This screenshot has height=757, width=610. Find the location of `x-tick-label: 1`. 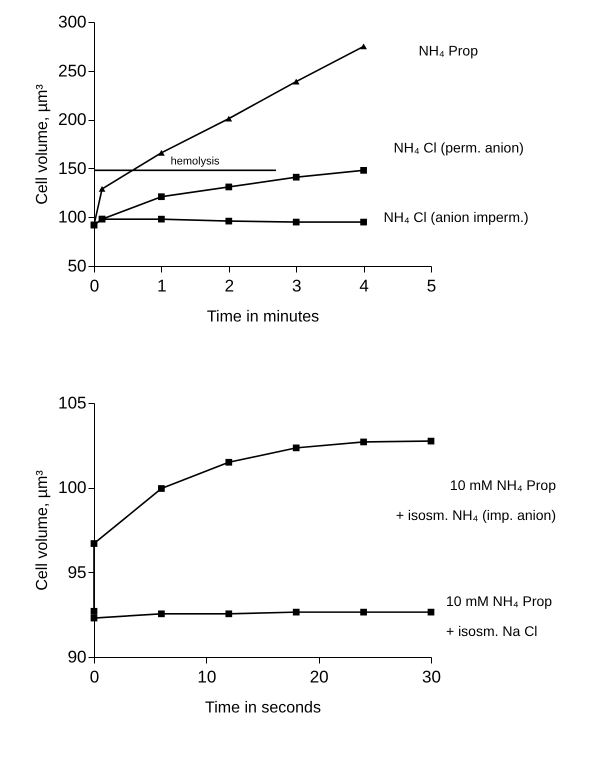

x-tick-label: 1 is located at coordinates (162, 286).